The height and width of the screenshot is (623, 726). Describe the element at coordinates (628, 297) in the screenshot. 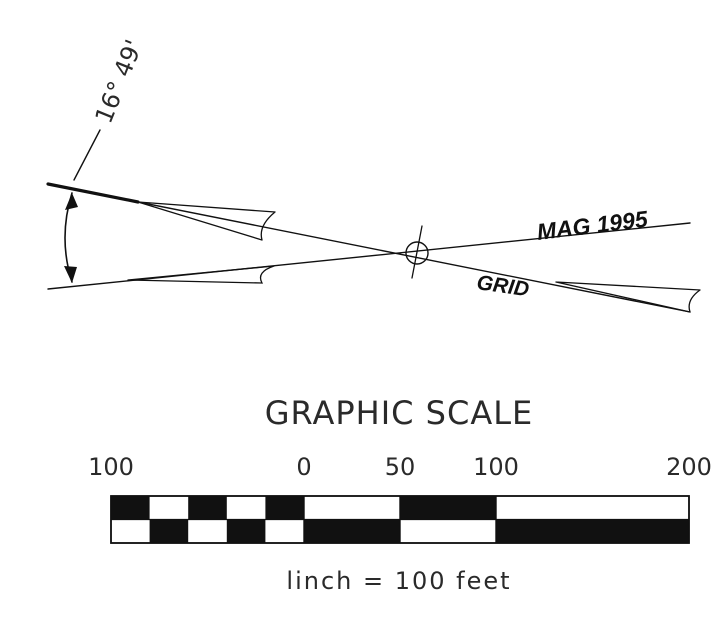

I see `mag-arrowhead-right` at that location.